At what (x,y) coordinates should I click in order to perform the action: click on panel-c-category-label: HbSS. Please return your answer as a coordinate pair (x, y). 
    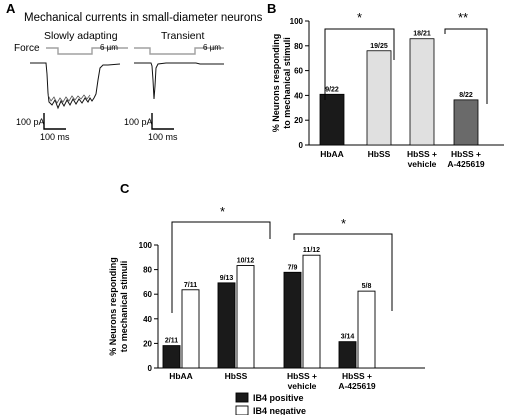
    Looking at the image, I should click on (236, 376).